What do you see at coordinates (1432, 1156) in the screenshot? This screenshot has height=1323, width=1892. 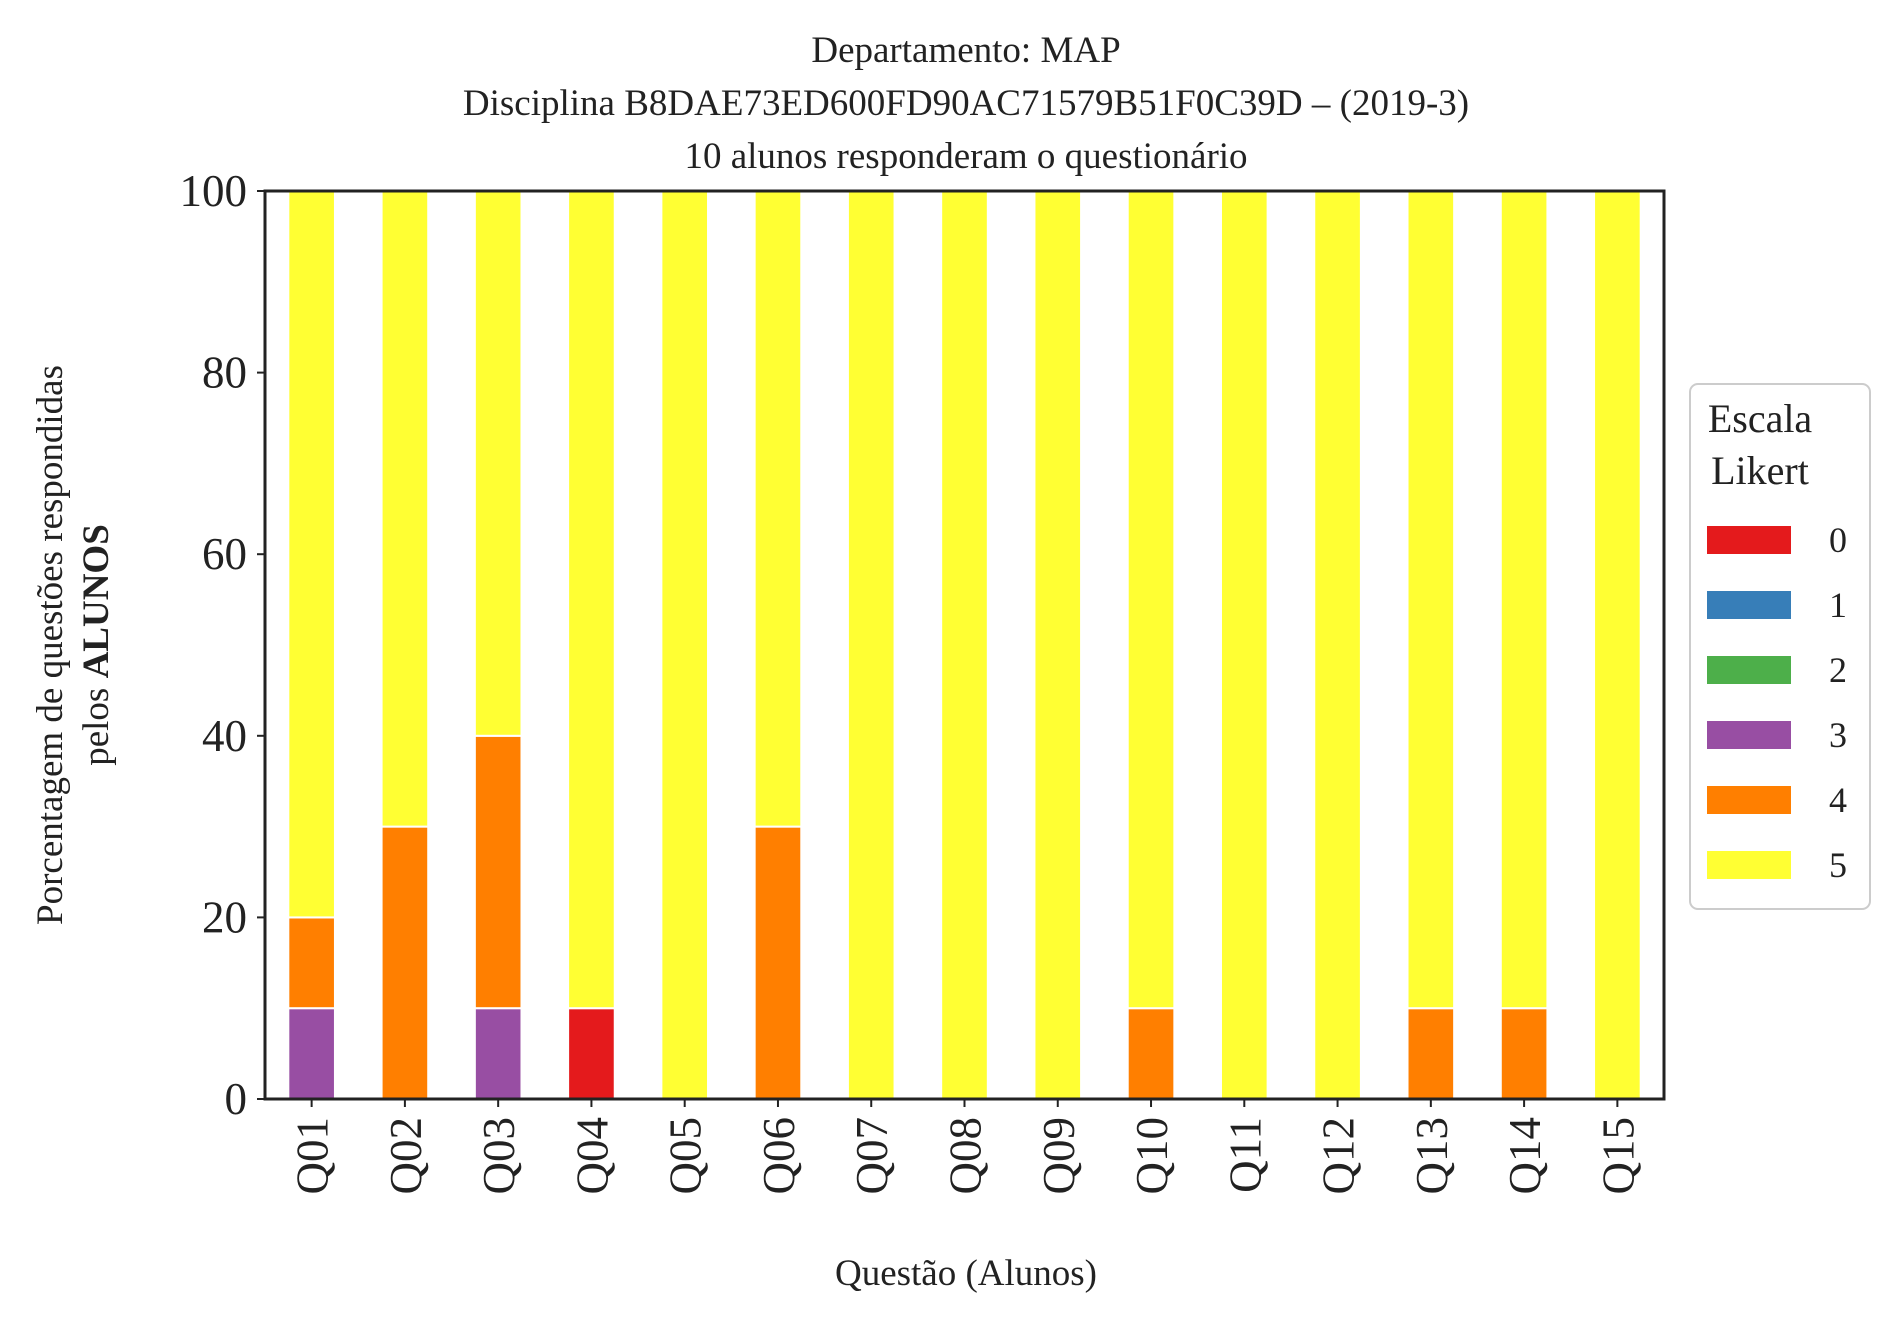 I see `x-tick-label-Q13: Q13` at bounding box center [1432, 1156].